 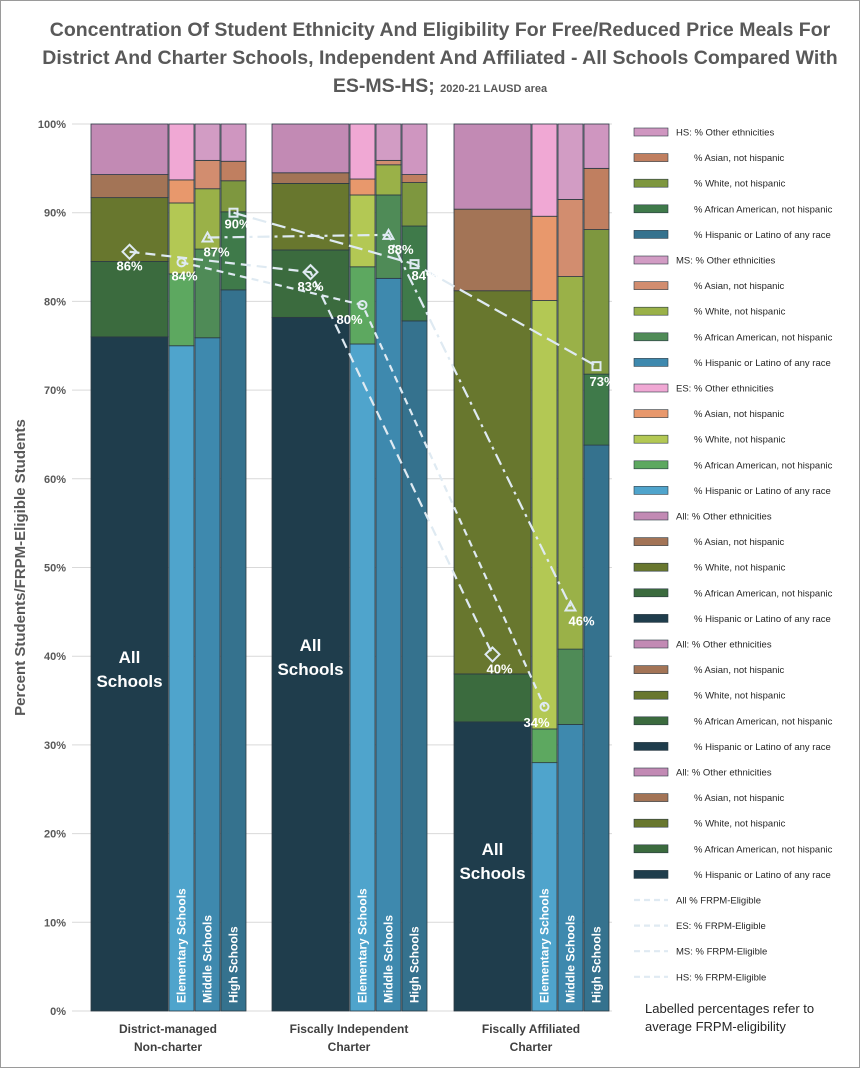 I want to click on legend-label: ES: % Other ethnicities, so click(x=725, y=389).